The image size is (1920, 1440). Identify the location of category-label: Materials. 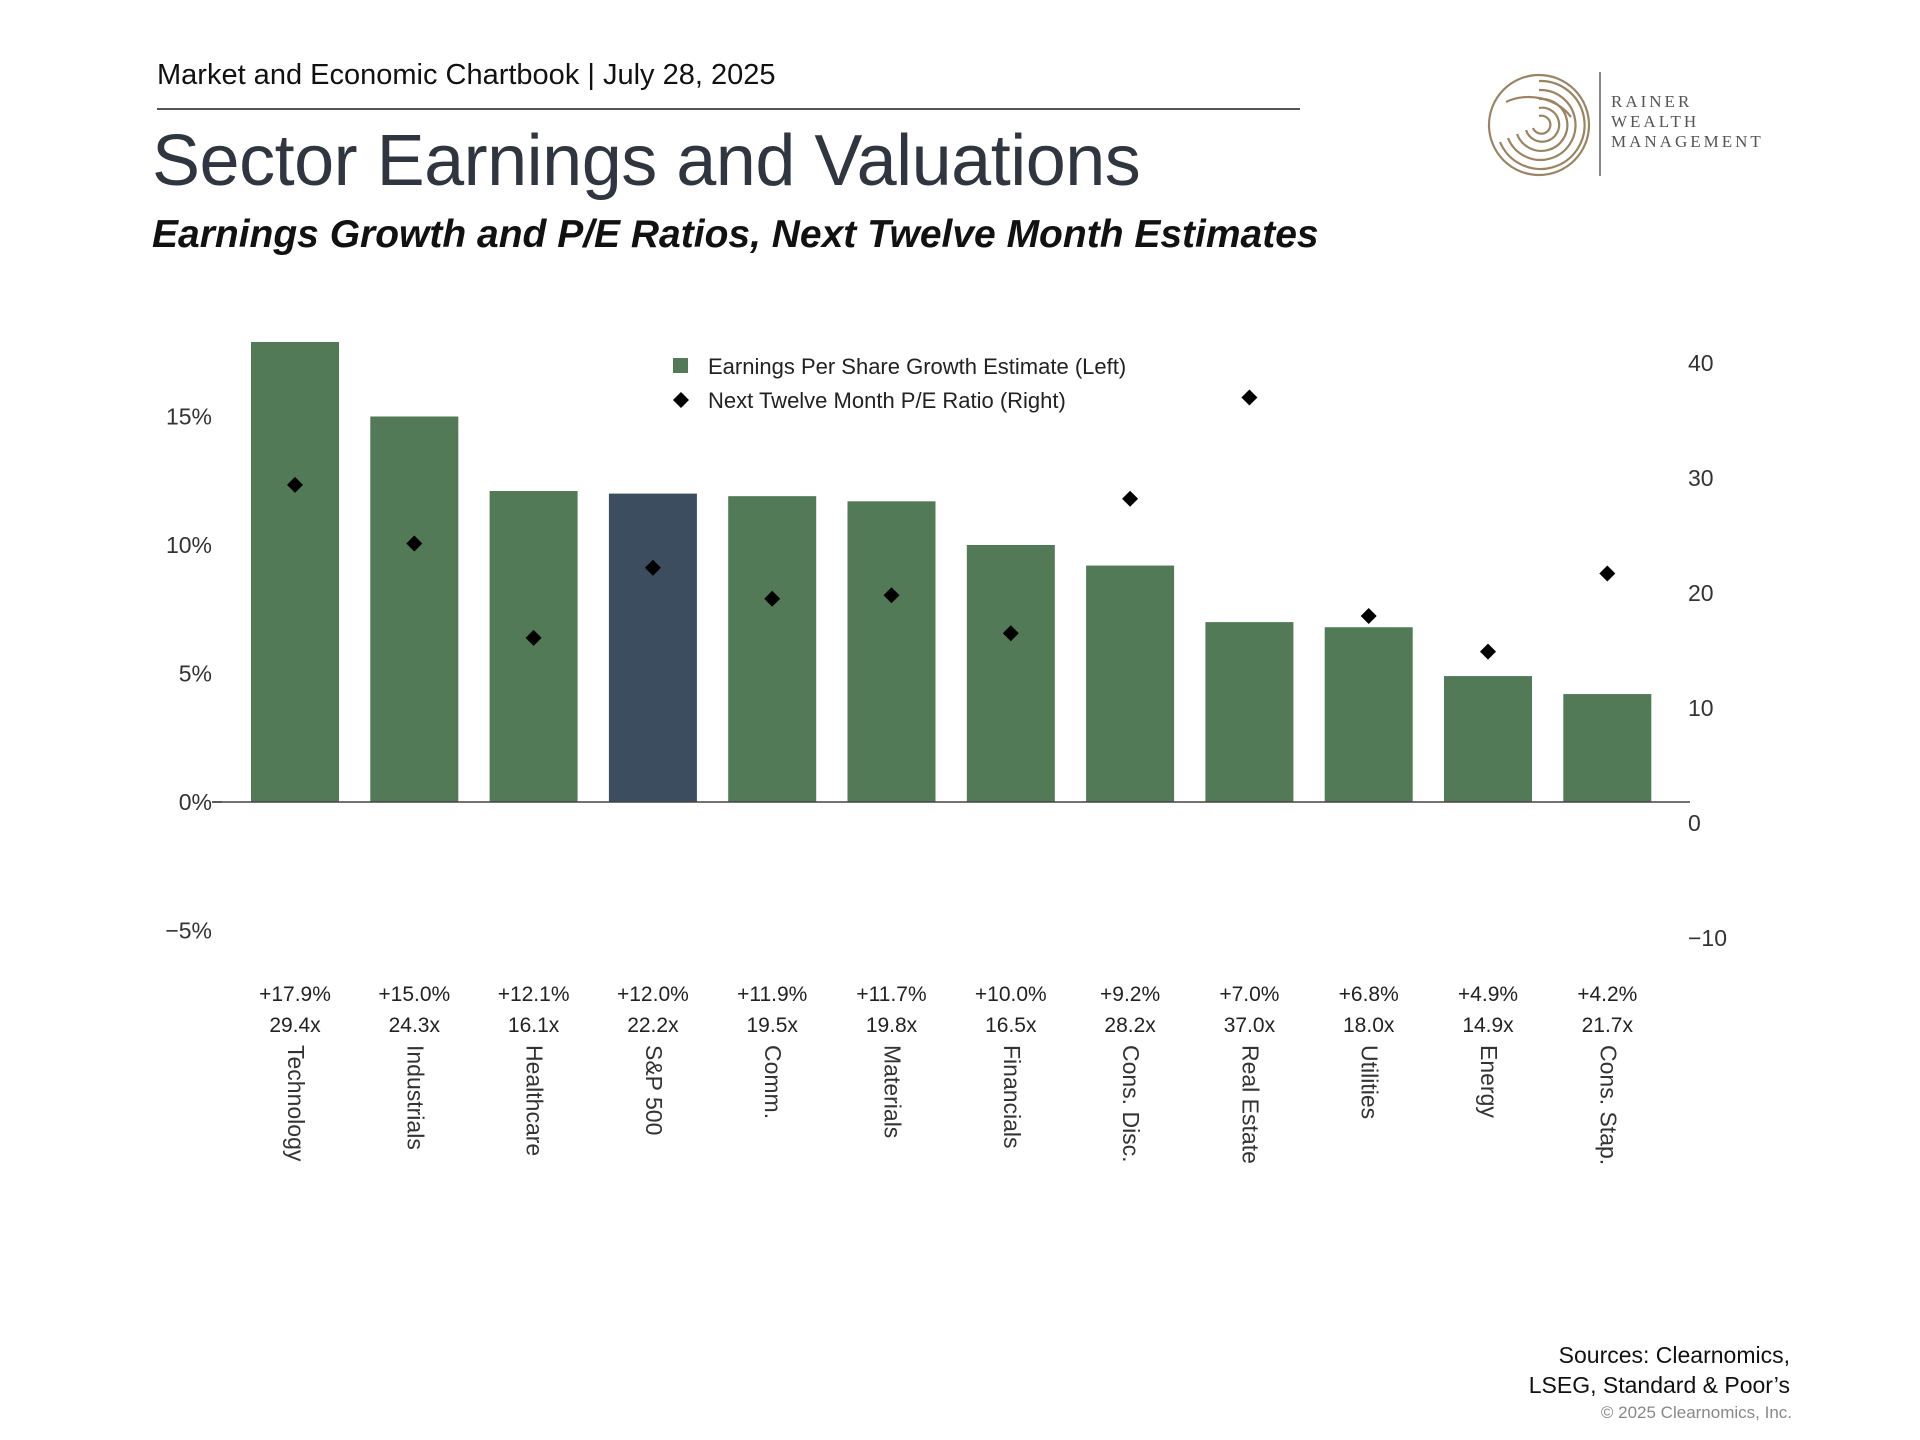
(893, 1091).